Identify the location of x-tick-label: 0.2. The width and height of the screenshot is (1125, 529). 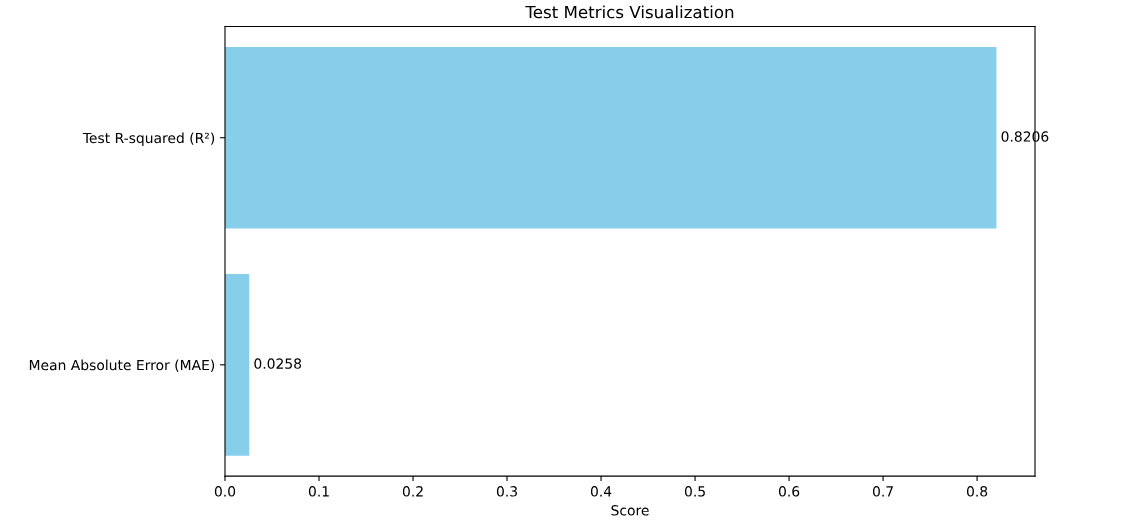
(412, 491).